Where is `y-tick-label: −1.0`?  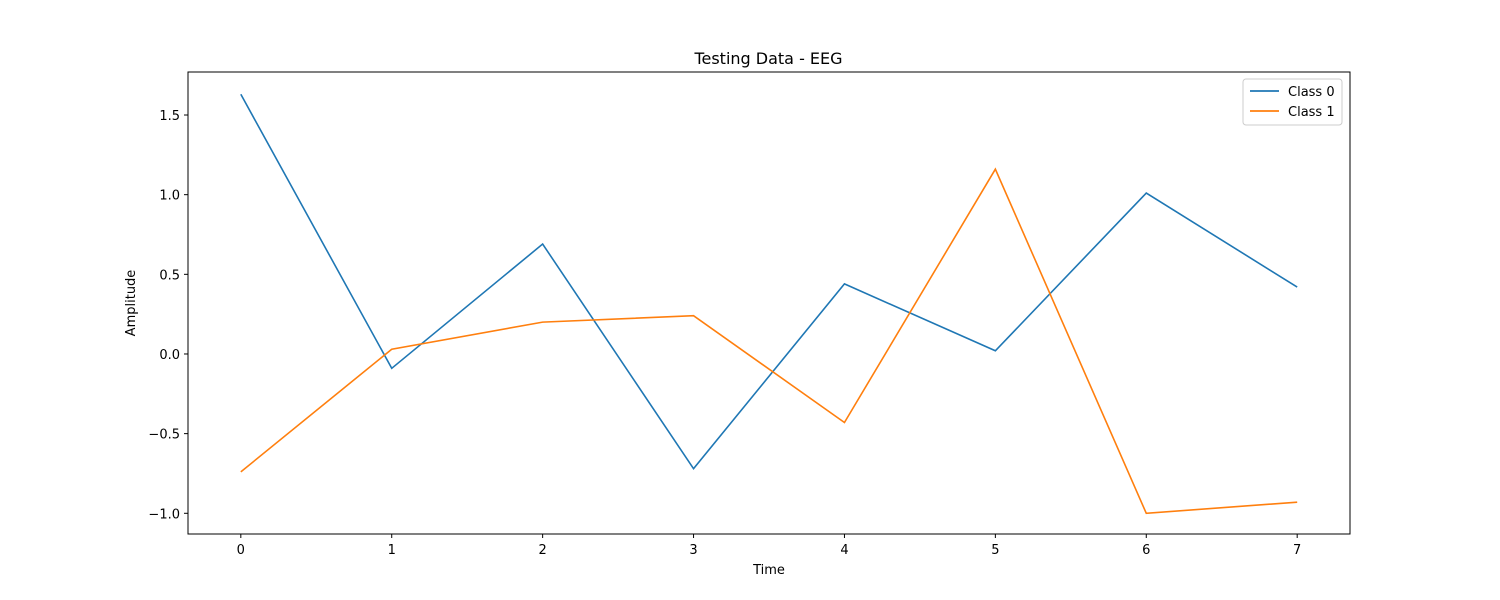
y-tick-label: −1.0 is located at coordinates (164, 514).